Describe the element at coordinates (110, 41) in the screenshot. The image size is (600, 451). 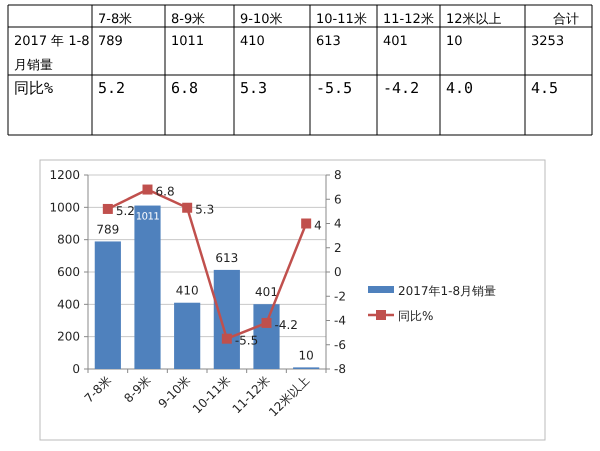
I see `text: 789` at that location.